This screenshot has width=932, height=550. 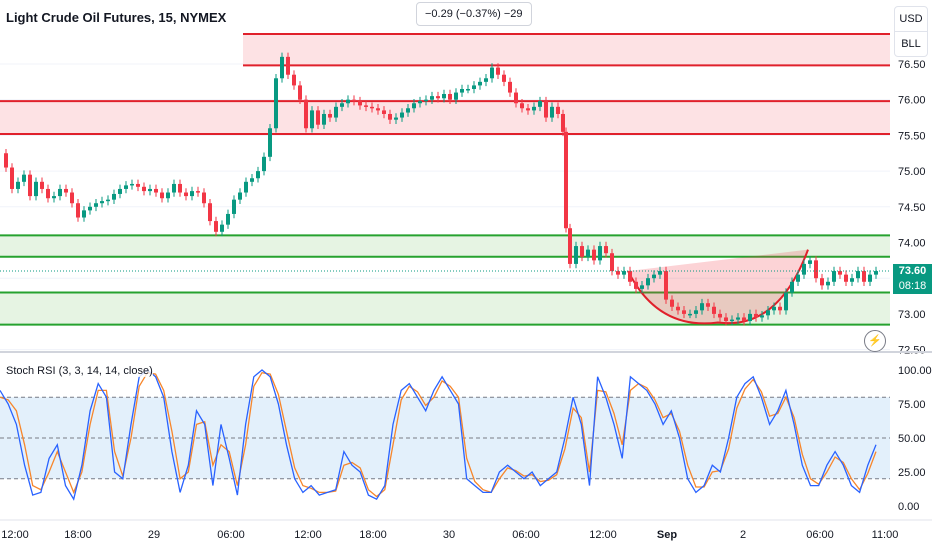 I want to click on time-tick-label: 2, so click(x=743, y=535).